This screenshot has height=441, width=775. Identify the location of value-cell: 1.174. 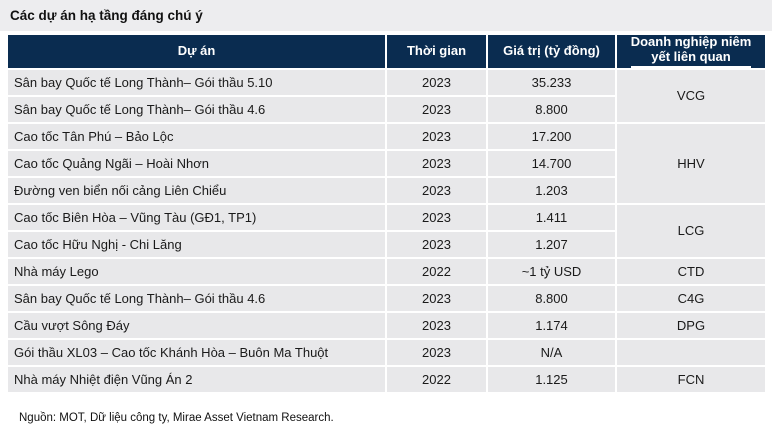
(551, 325).